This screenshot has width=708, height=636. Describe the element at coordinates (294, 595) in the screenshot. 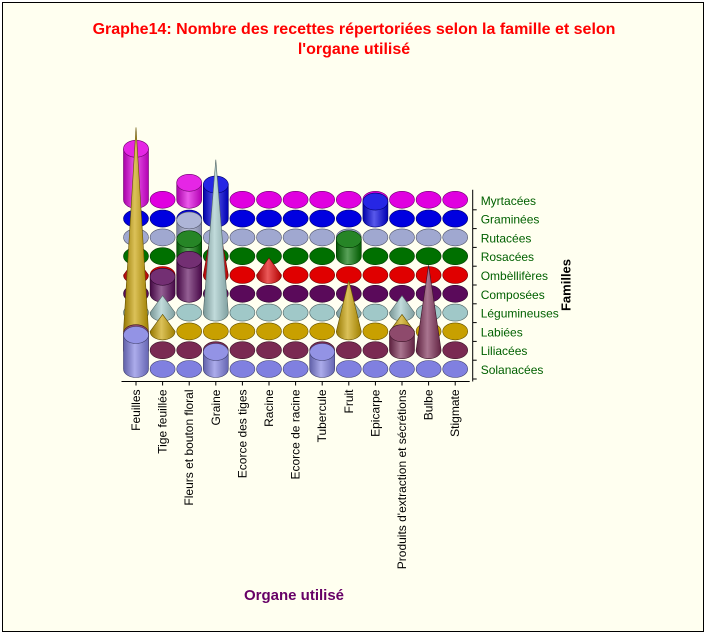

I see `x-axis-title: Organe utilisé` at that location.